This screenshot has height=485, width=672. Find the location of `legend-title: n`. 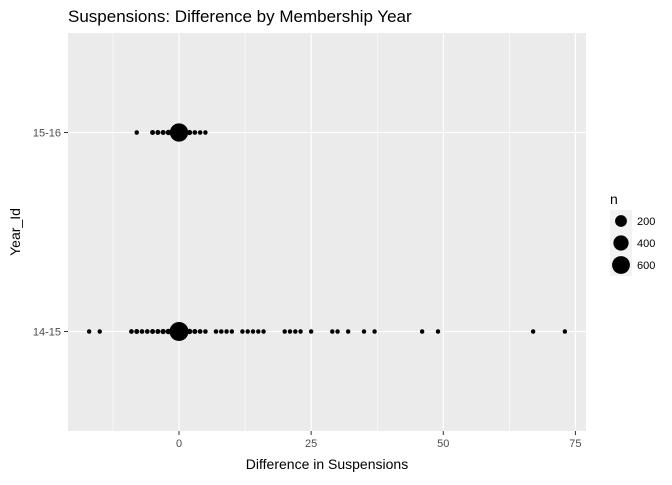

legend-title: n is located at coordinates (614, 199).